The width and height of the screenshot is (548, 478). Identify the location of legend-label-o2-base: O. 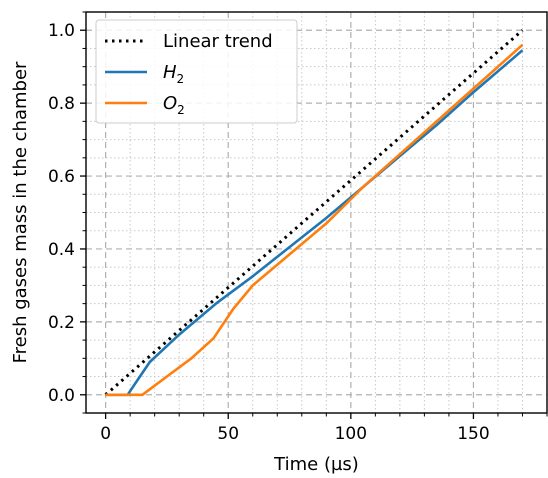
(170, 103).